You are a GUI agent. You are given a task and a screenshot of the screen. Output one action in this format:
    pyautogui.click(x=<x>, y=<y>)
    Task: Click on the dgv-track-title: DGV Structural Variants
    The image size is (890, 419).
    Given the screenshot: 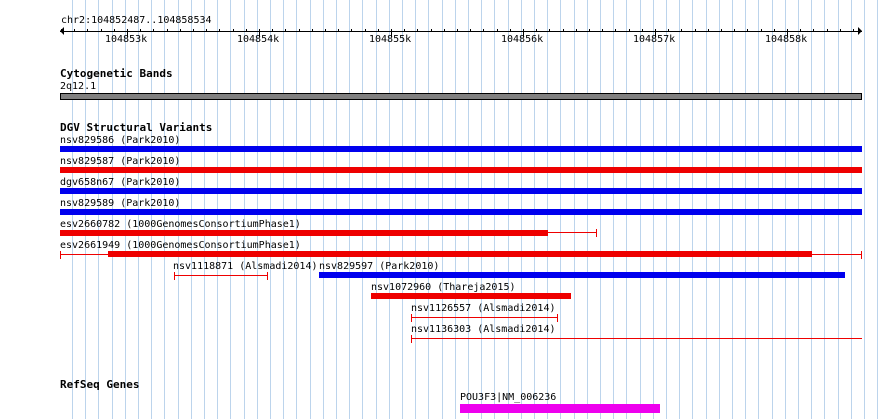 What is the action you would take?
    pyautogui.click(x=136, y=127)
    